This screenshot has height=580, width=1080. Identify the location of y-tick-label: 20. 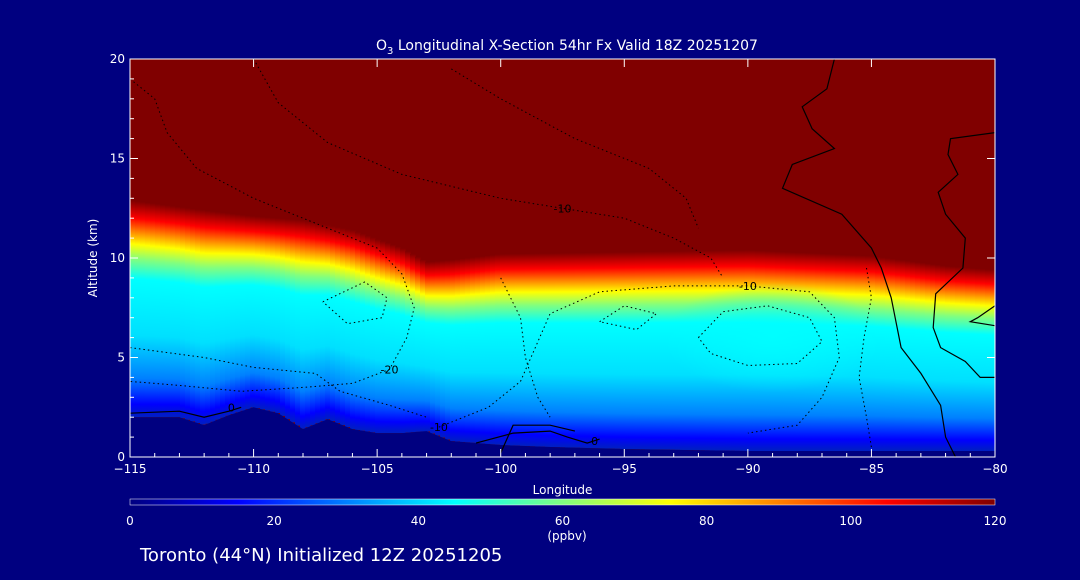
(117, 59).